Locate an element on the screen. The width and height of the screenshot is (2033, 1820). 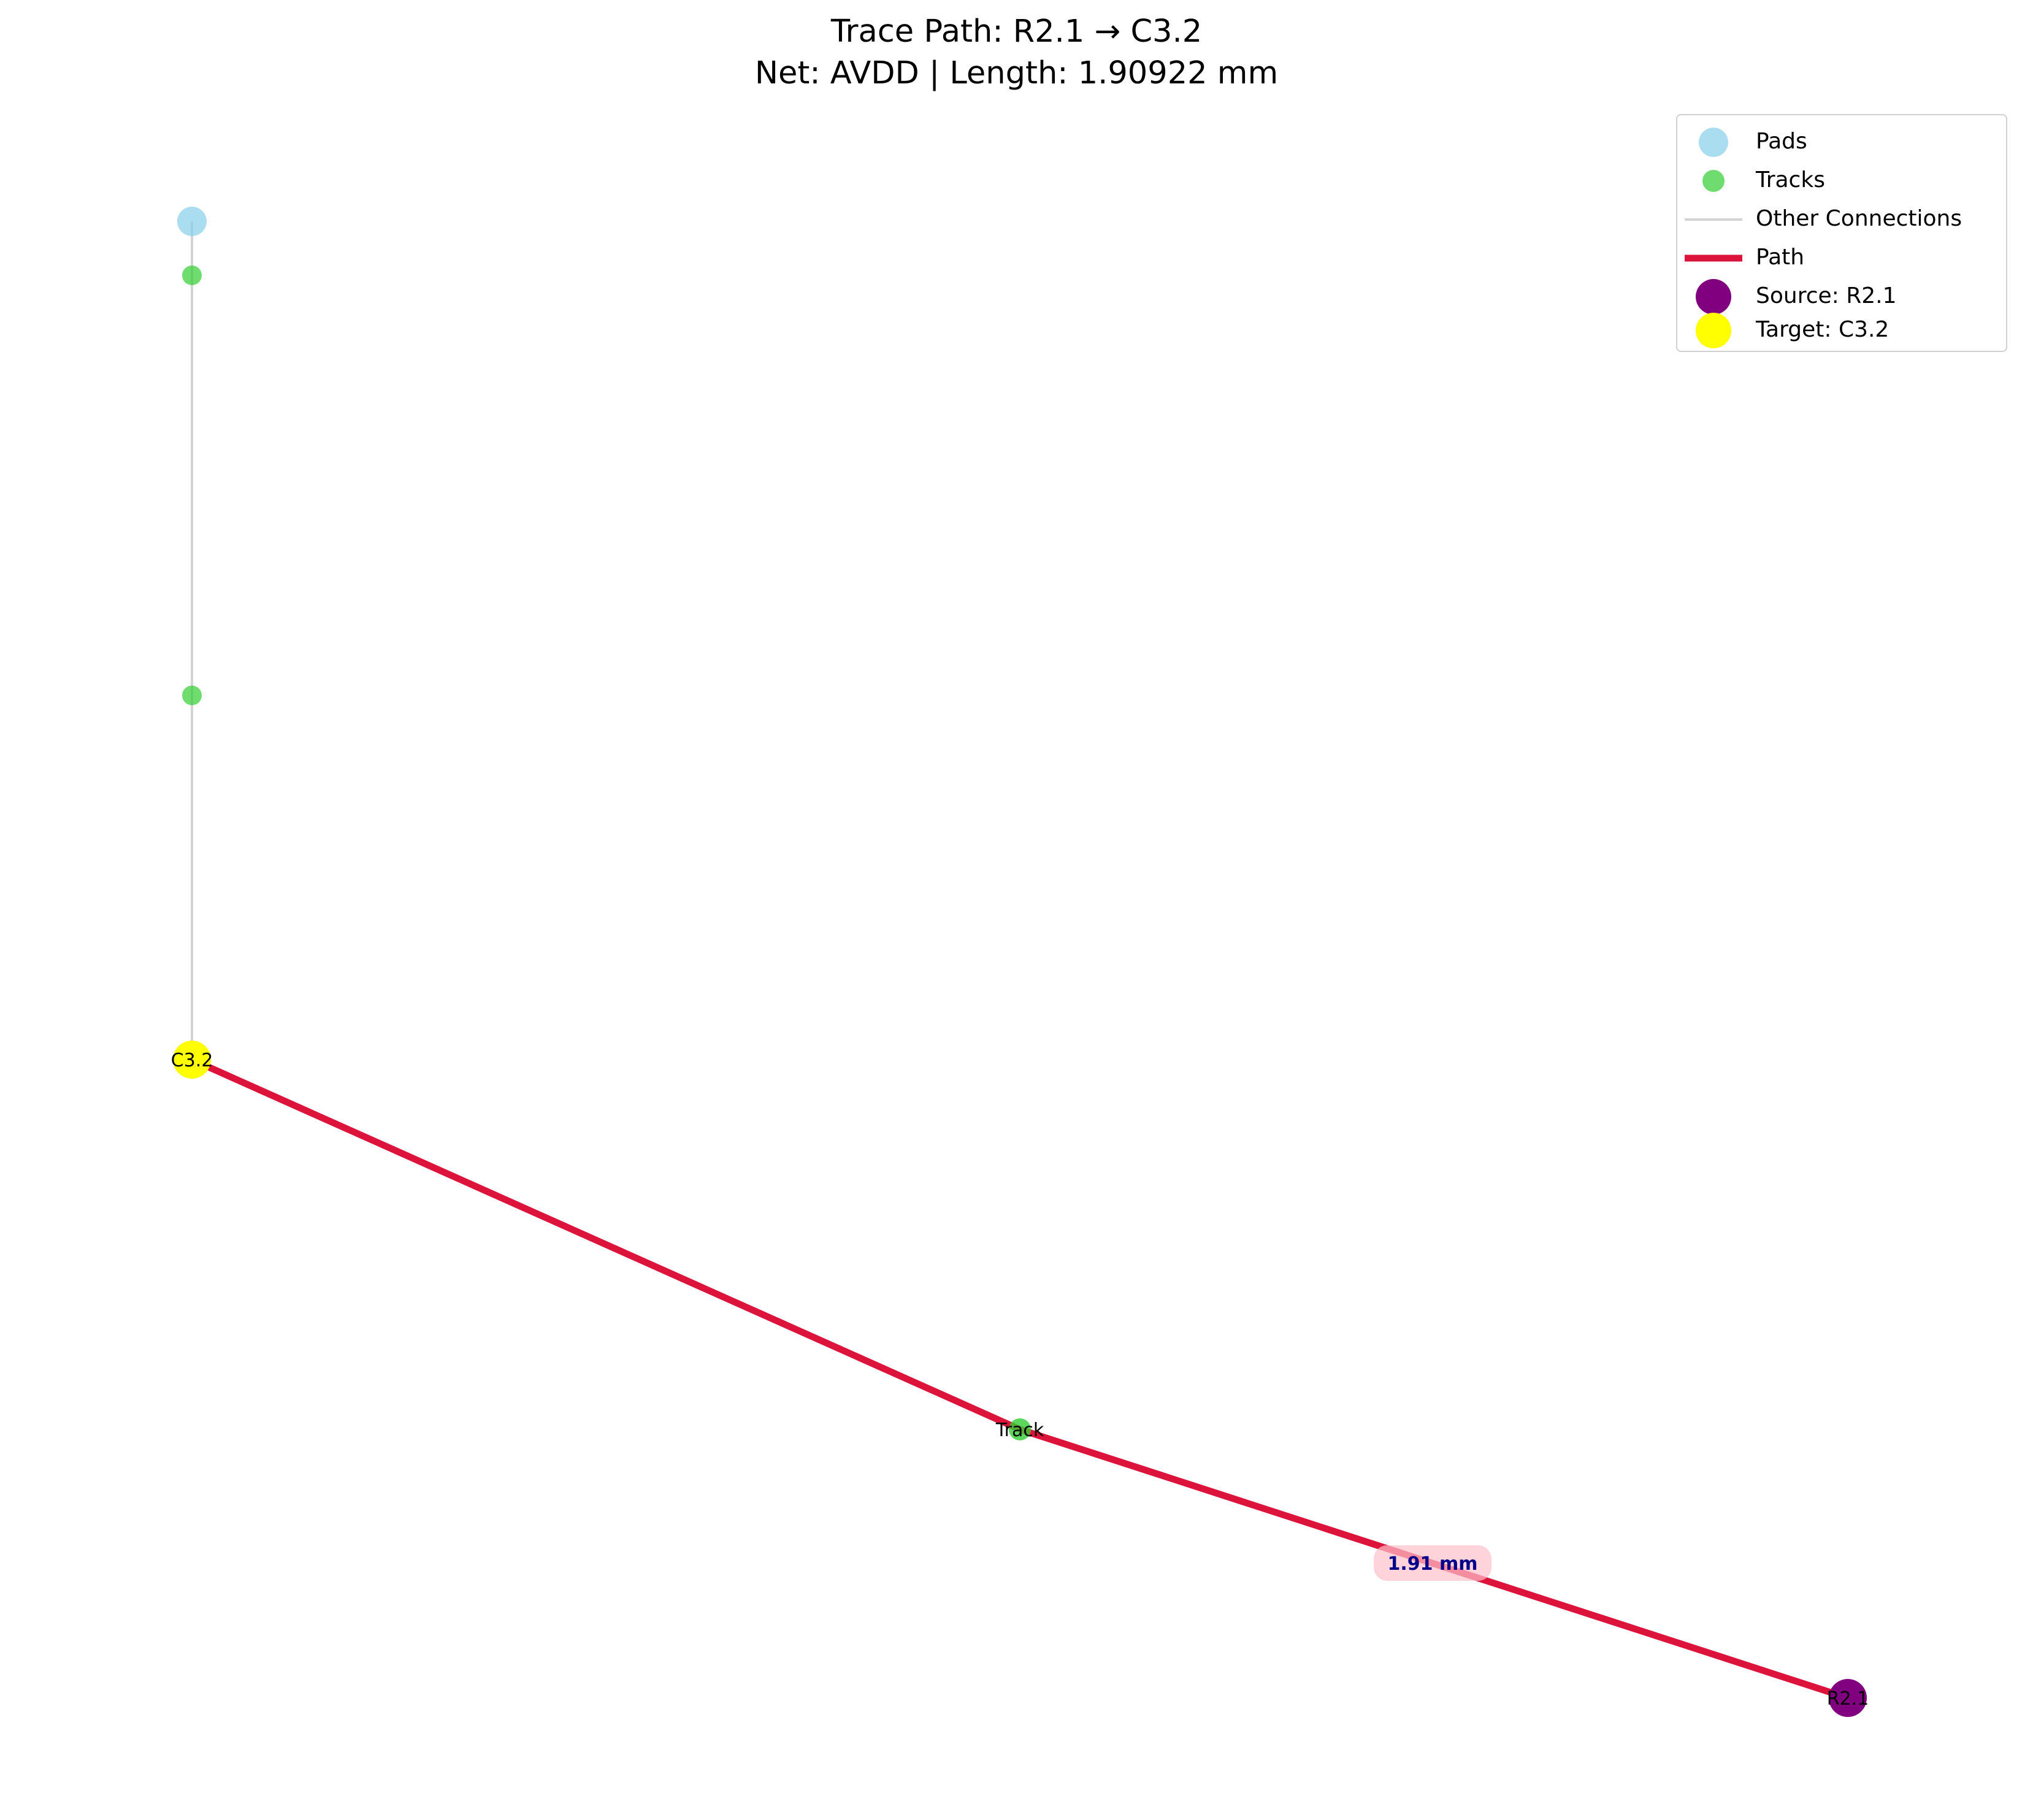
target-node is located at coordinates (192, 1060).